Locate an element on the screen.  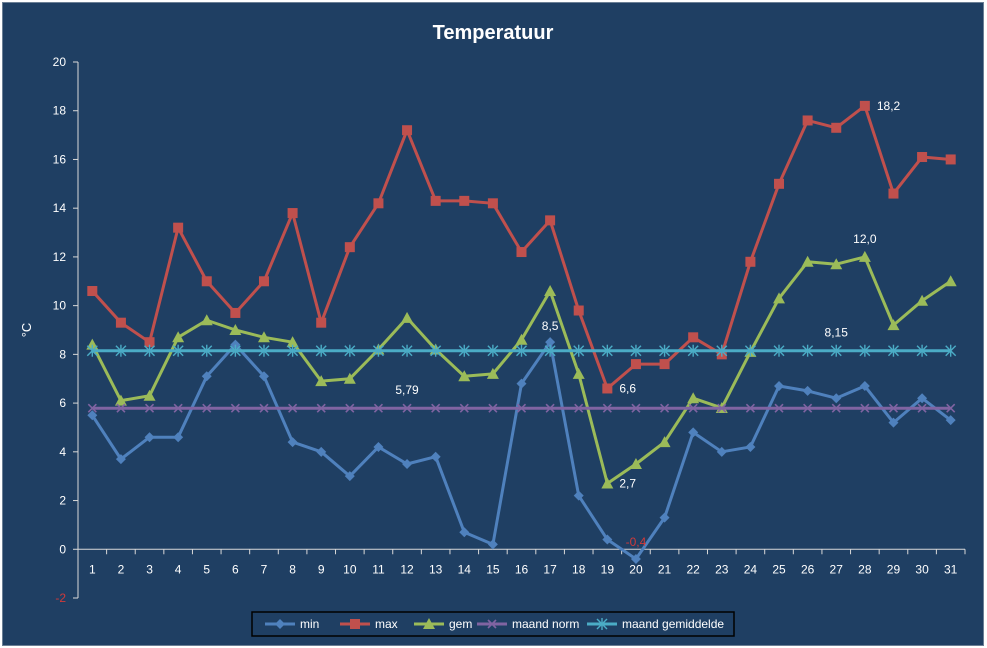
x-tick-label: 12 is located at coordinates (407, 569).